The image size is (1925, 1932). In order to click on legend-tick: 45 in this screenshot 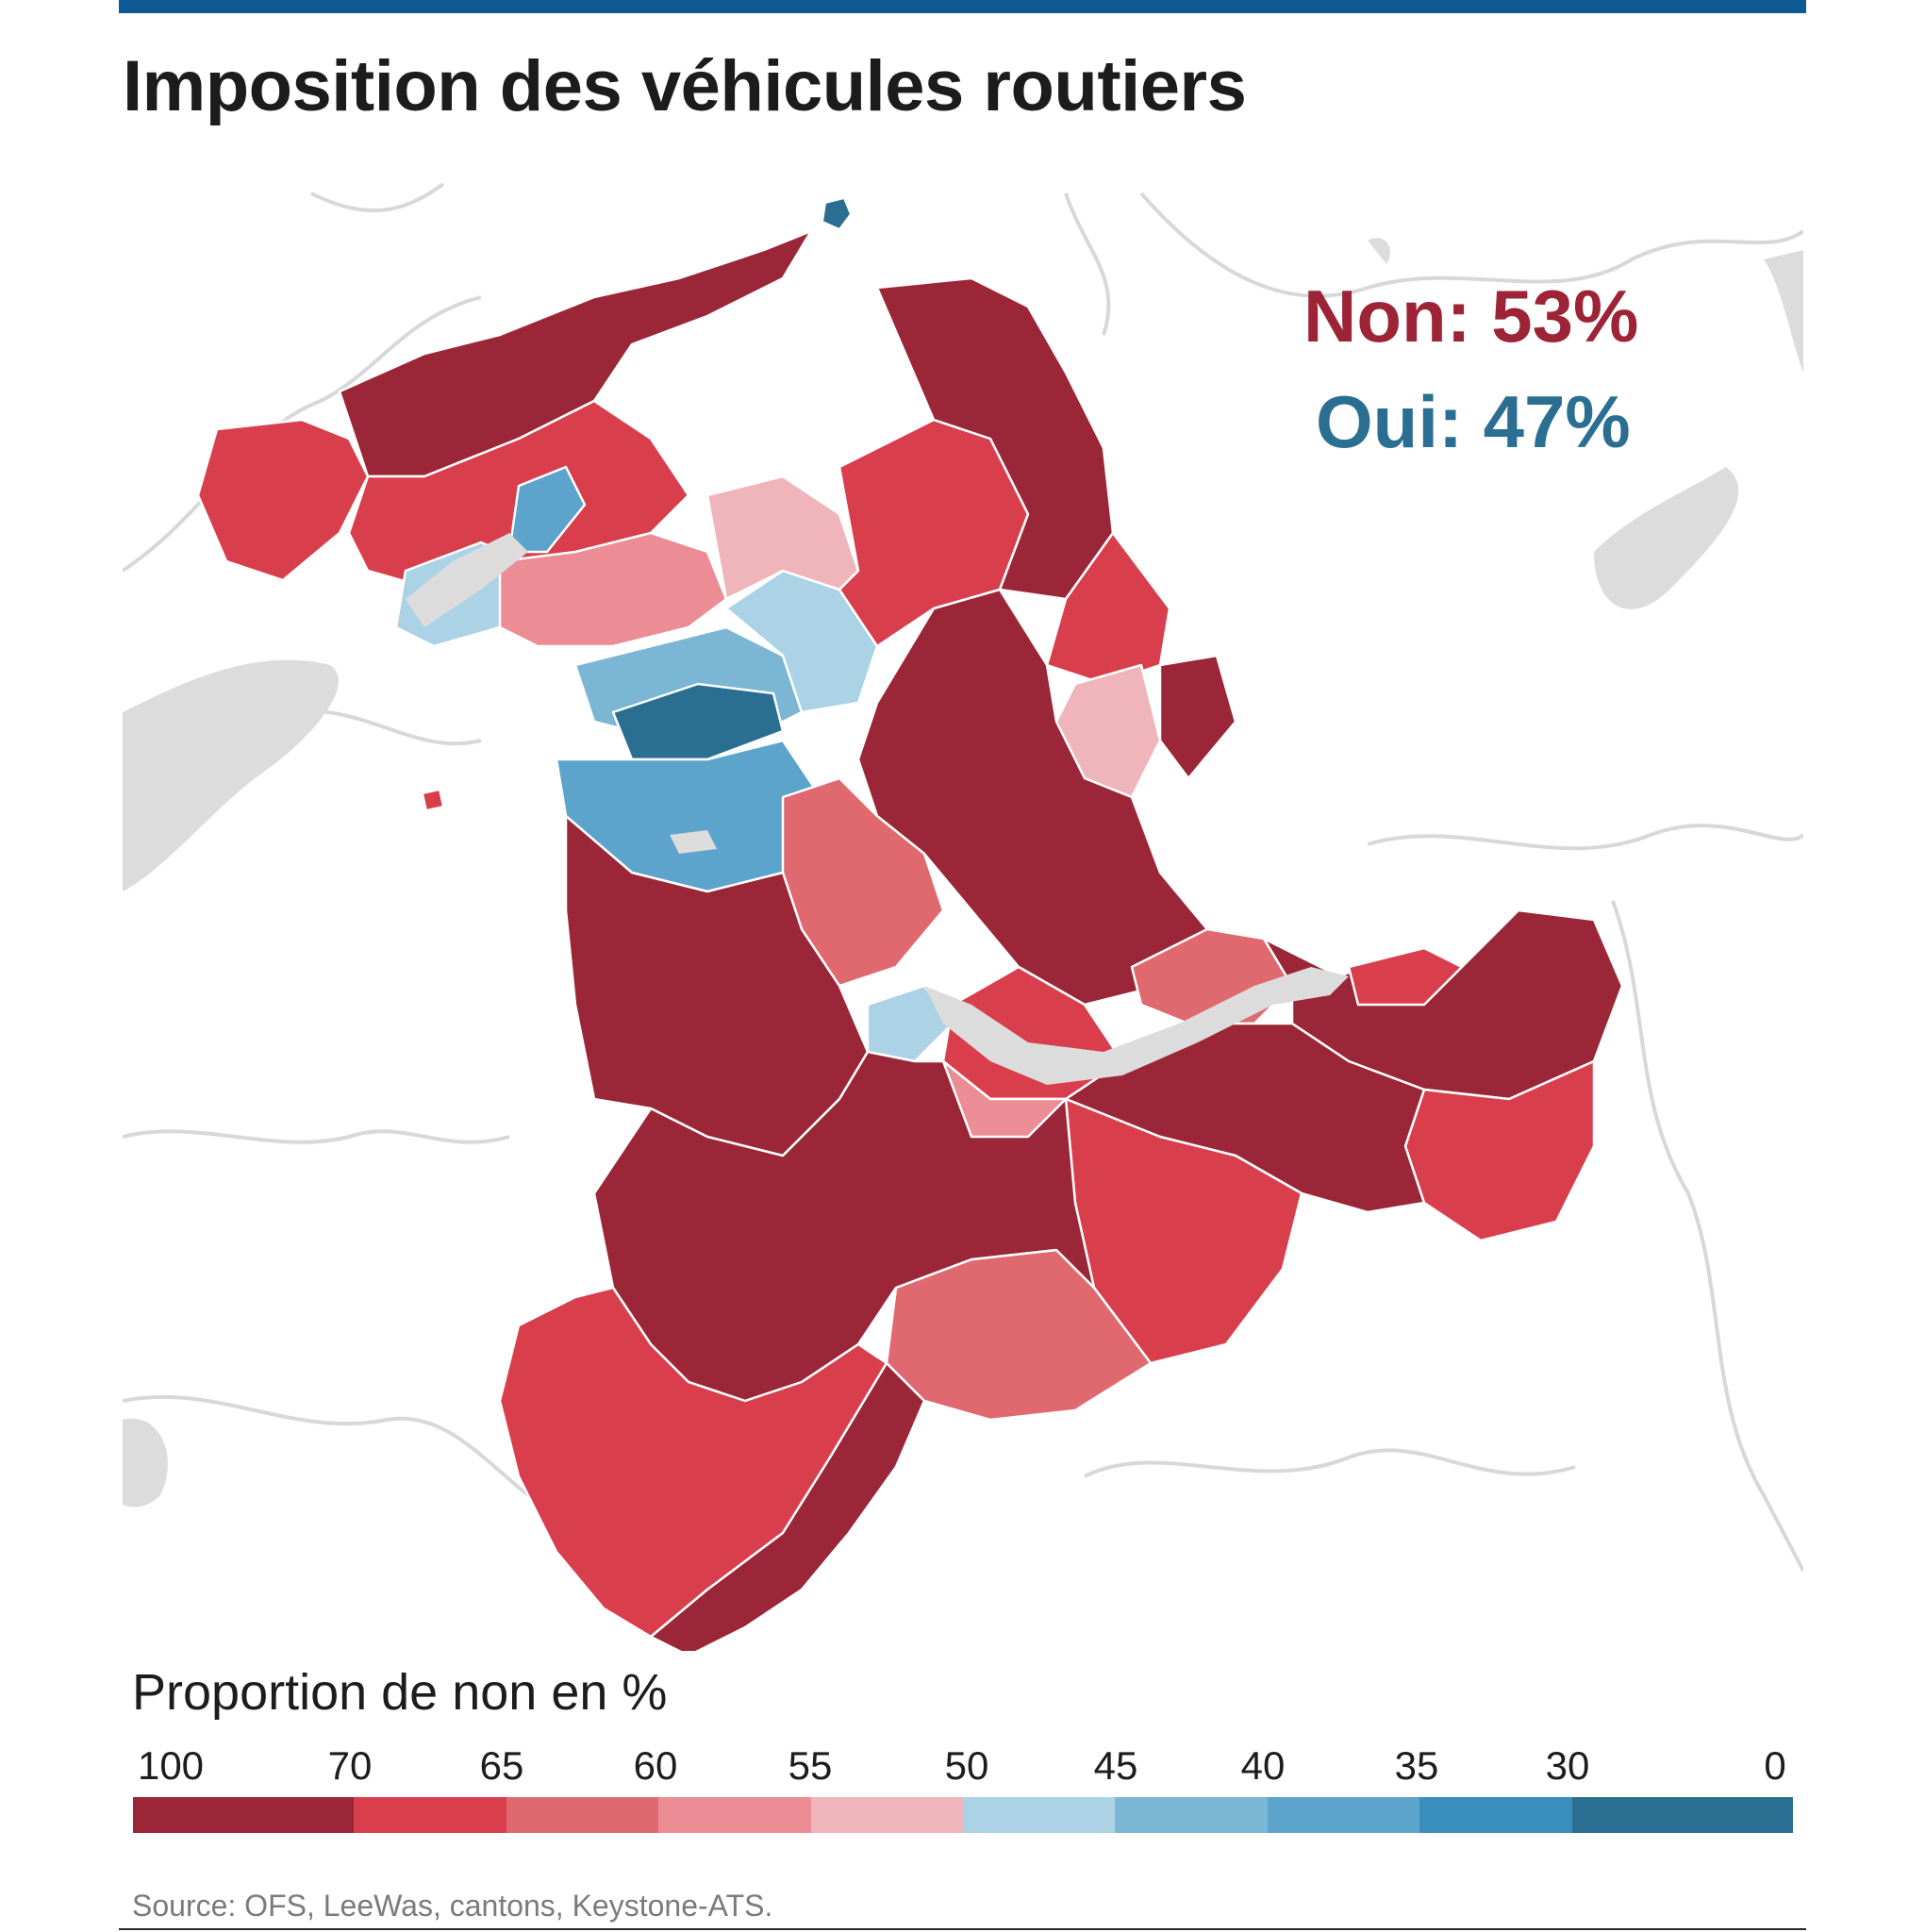, I will do `click(1115, 1765)`.